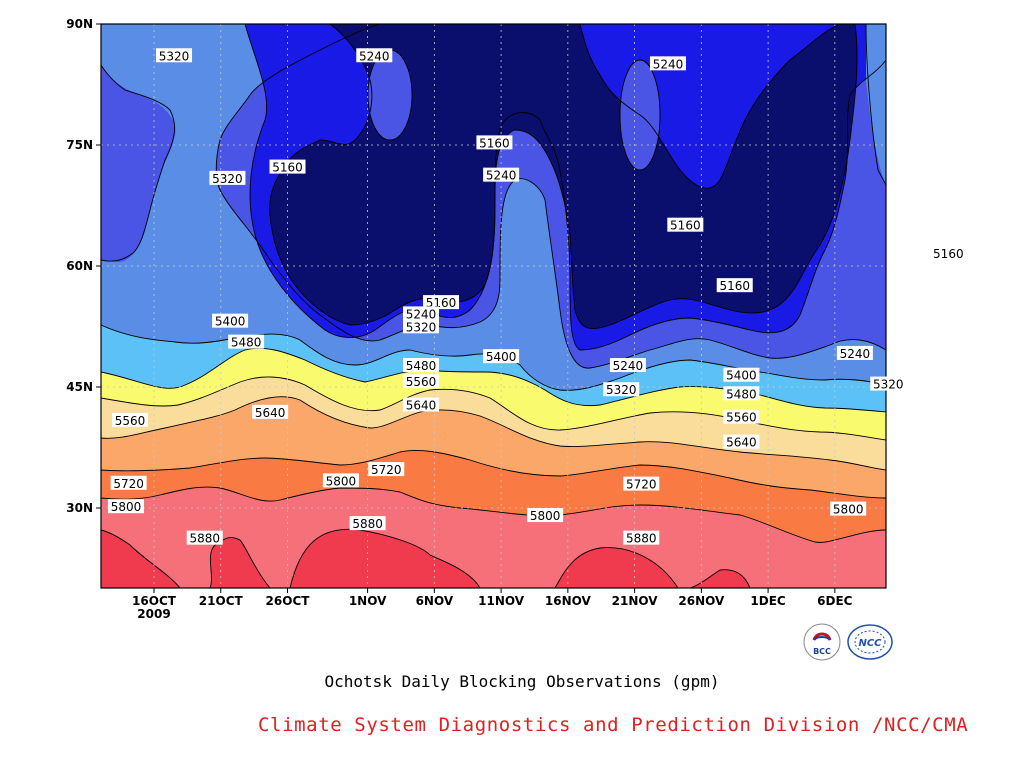 The image size is (1024, 768). Describe the element at coordinates (568, 601) in the screenshot. I see `x-tick-label: 16NOV` at that location.